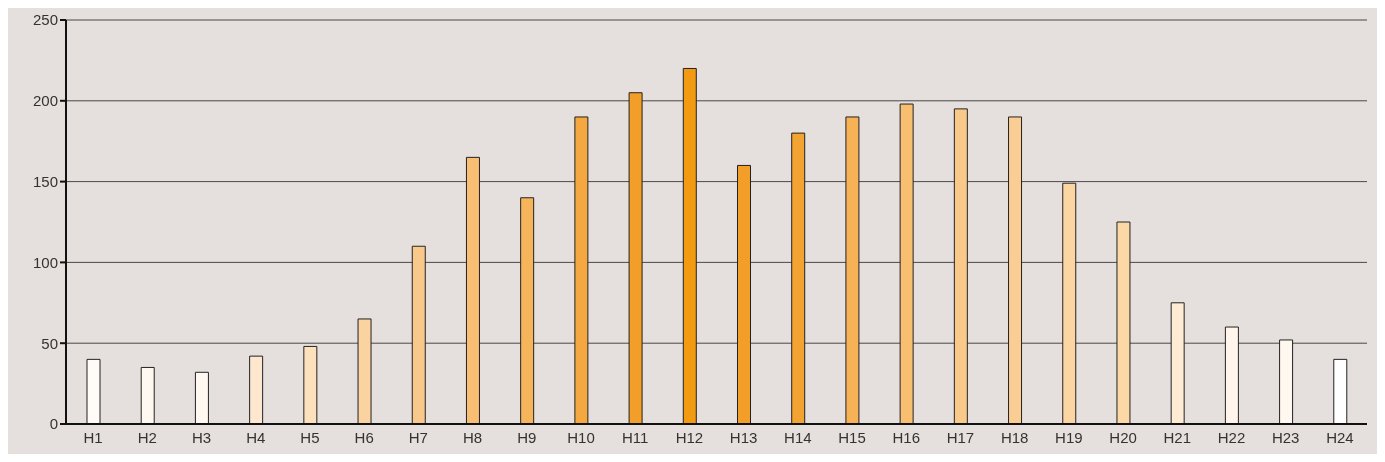 The height and width of the screenshot is (462, 1385). Describe the element at coordinates (1285, 437) in the screenshot. I see `x-tick-label: H23` at that location.